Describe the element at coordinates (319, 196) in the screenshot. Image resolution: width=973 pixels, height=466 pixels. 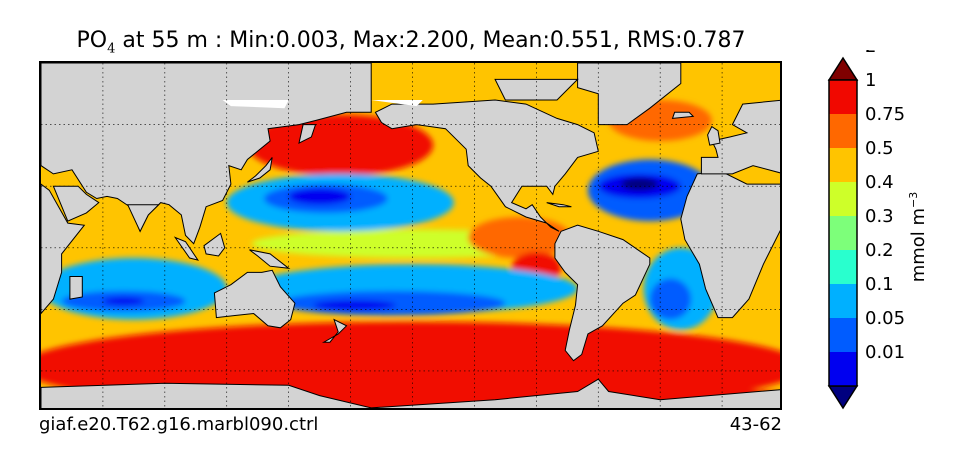
I see `north-pacific-min` at that location.